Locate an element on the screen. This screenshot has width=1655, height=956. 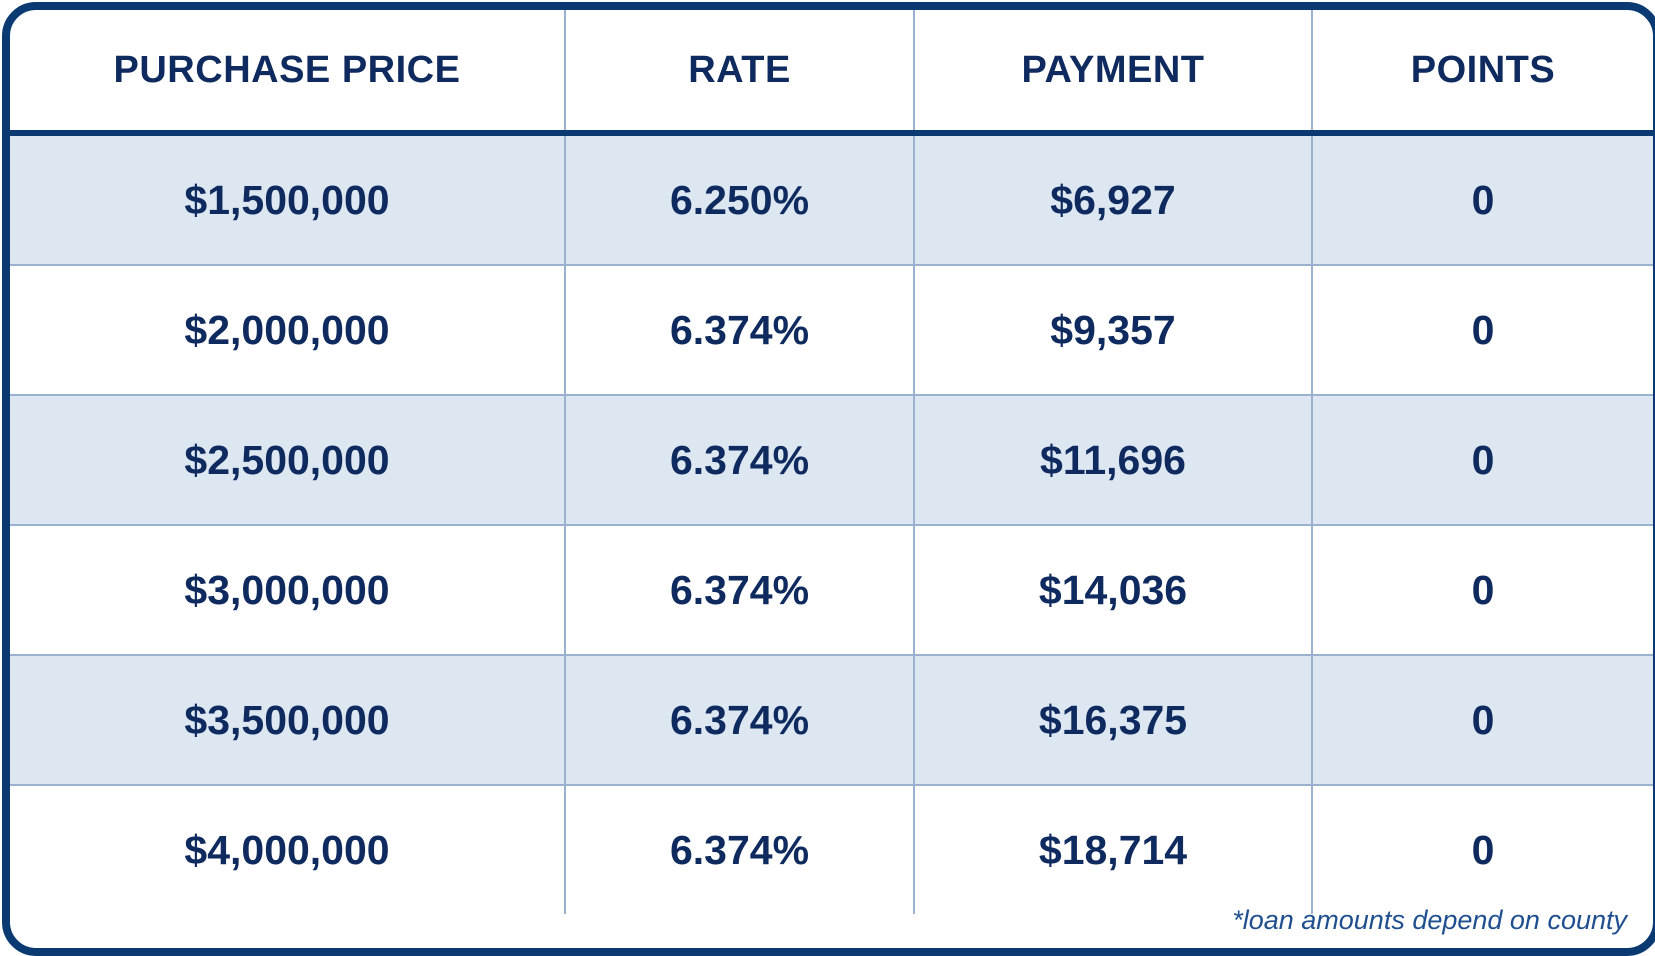
cell-purchase-price: $2,500,000 is located at coordinates (287, 460).